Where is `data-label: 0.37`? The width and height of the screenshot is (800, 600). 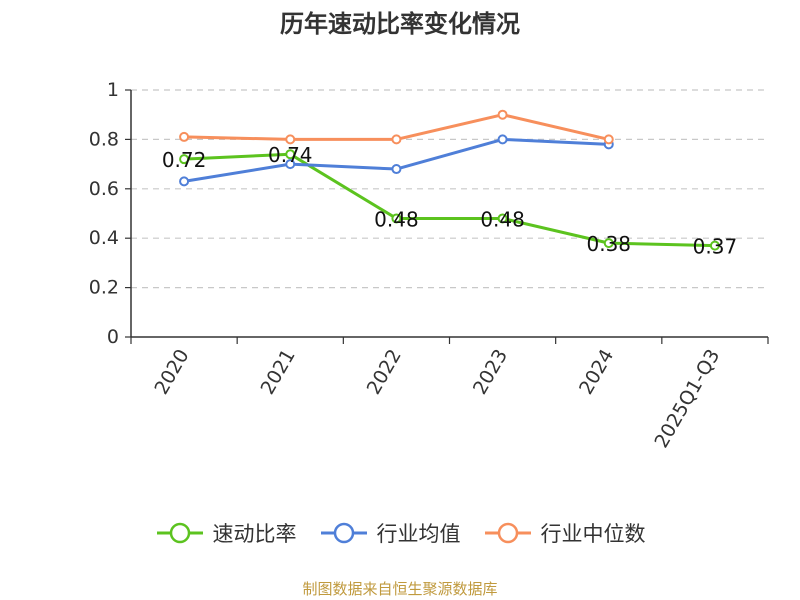
data-label: 0.37 is located at coordinates (715, 247).